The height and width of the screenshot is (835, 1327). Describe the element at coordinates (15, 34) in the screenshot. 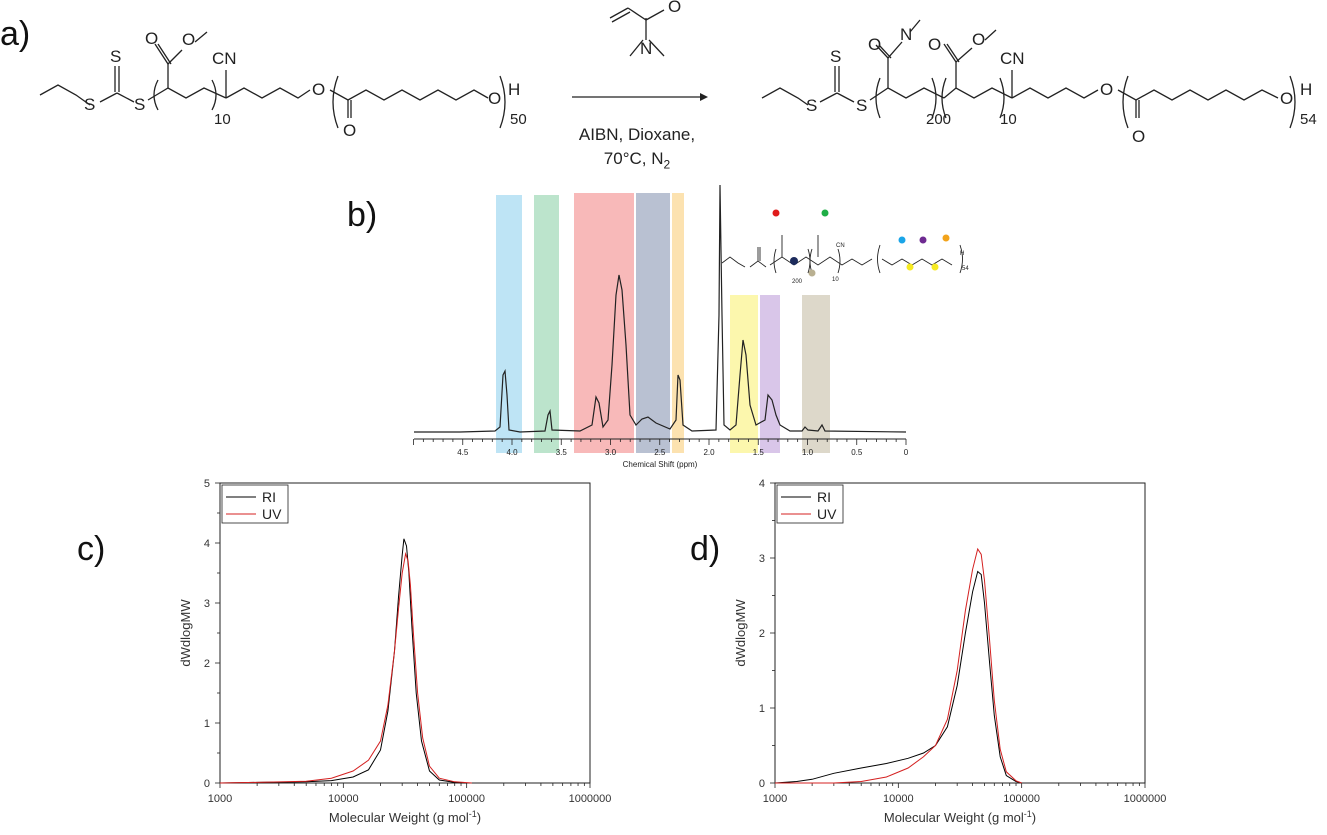

I see `panel-label-a: a)` at that location.